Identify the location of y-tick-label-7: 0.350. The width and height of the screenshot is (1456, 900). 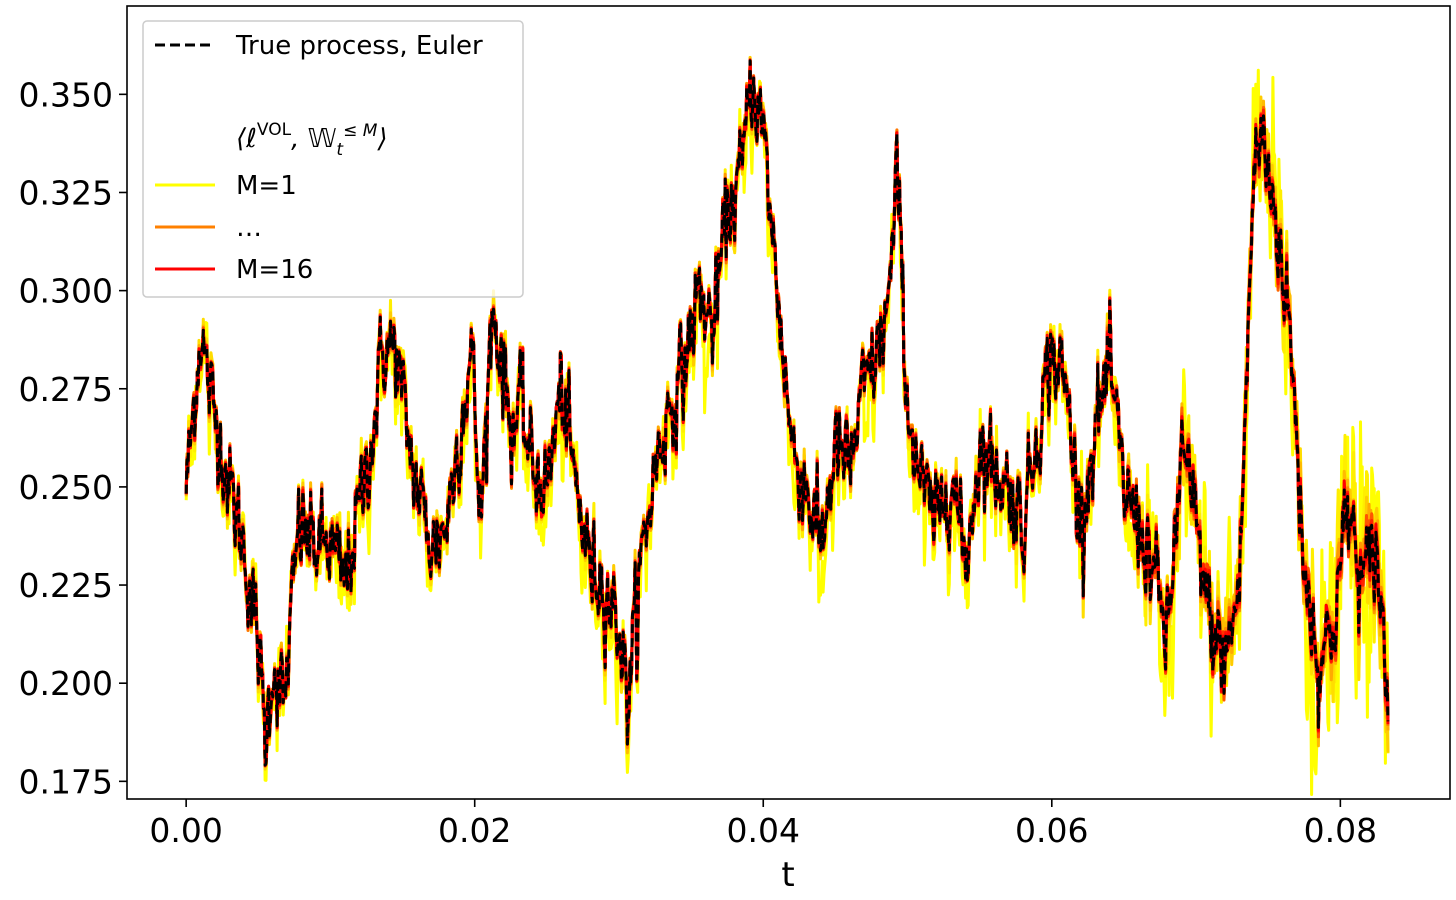
(66, 94).